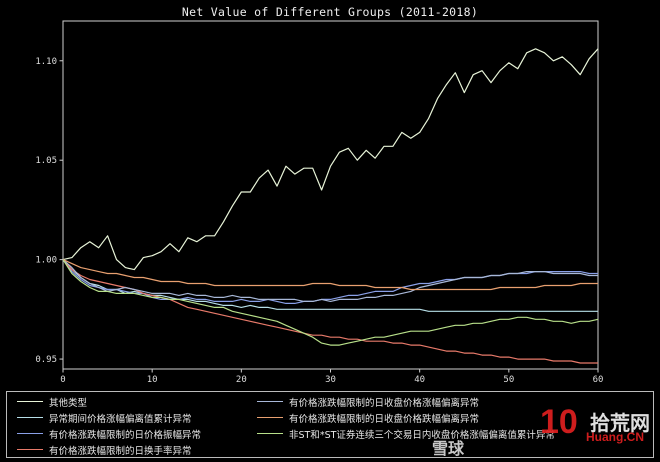 This screenshot has width=660, height=462. I want to click on legend-item-3: 有价格涨跌幅限制的日价格振幅异常, so click(109, 434).